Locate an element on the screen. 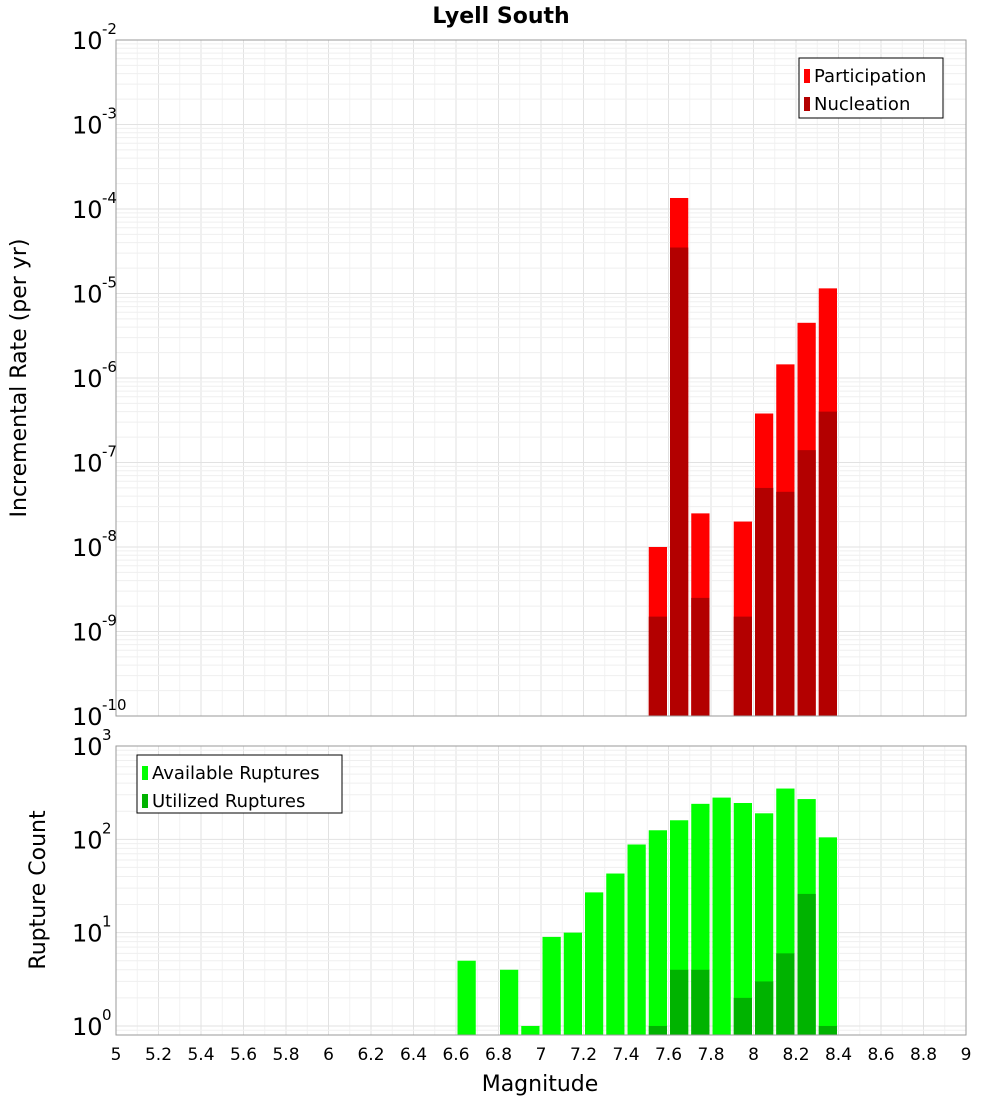 The image size is (1000, 1105). chart-title: Lyell South is located at coordinates (500, 16).